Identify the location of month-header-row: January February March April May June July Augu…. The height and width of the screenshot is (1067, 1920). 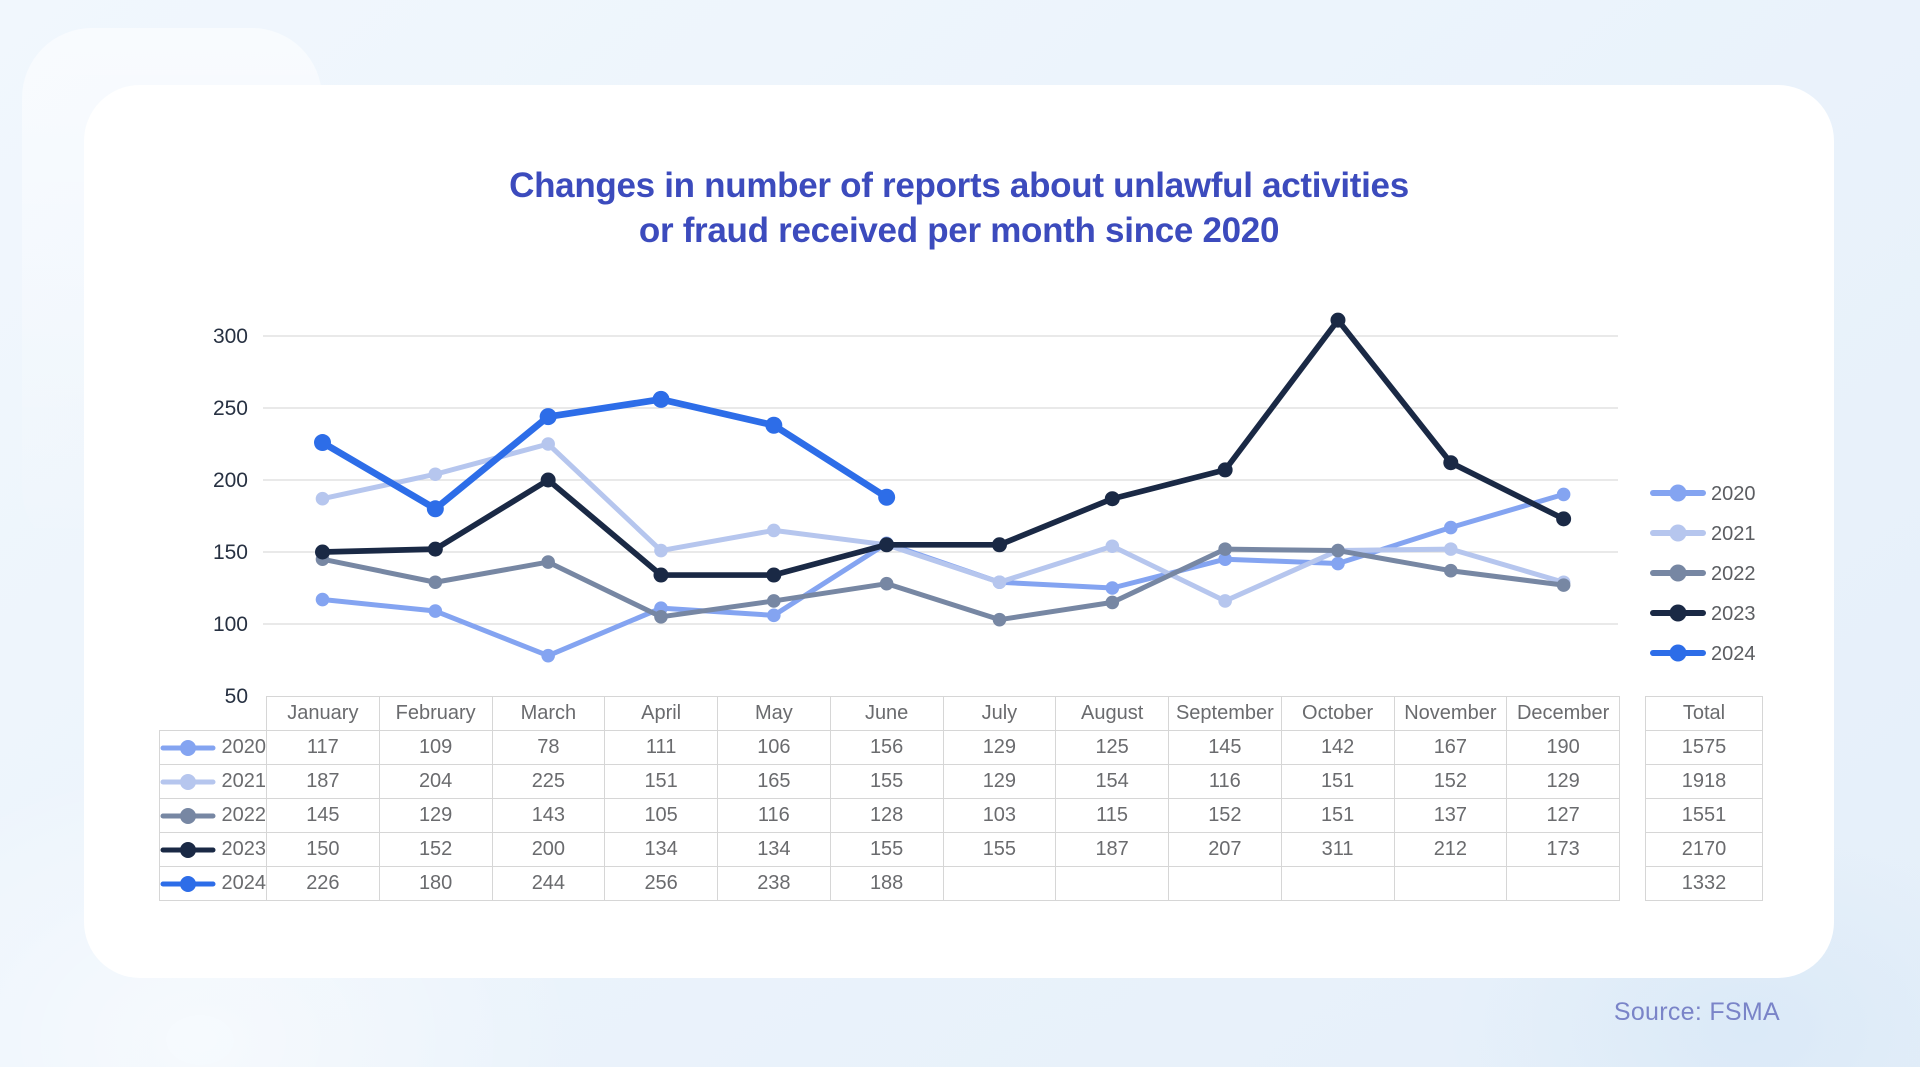
(890, 713).